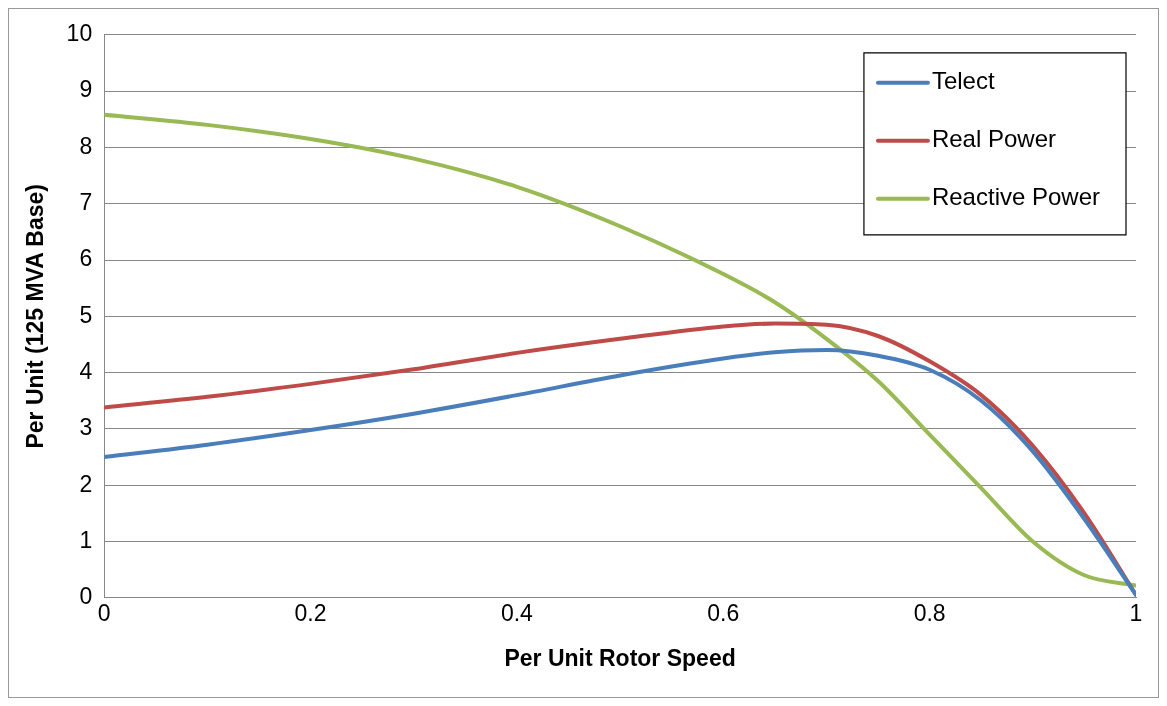 The width and height of the screenshot is (1167, 706). I want to click on x-tick-label: 0.4, so click(517, 612).